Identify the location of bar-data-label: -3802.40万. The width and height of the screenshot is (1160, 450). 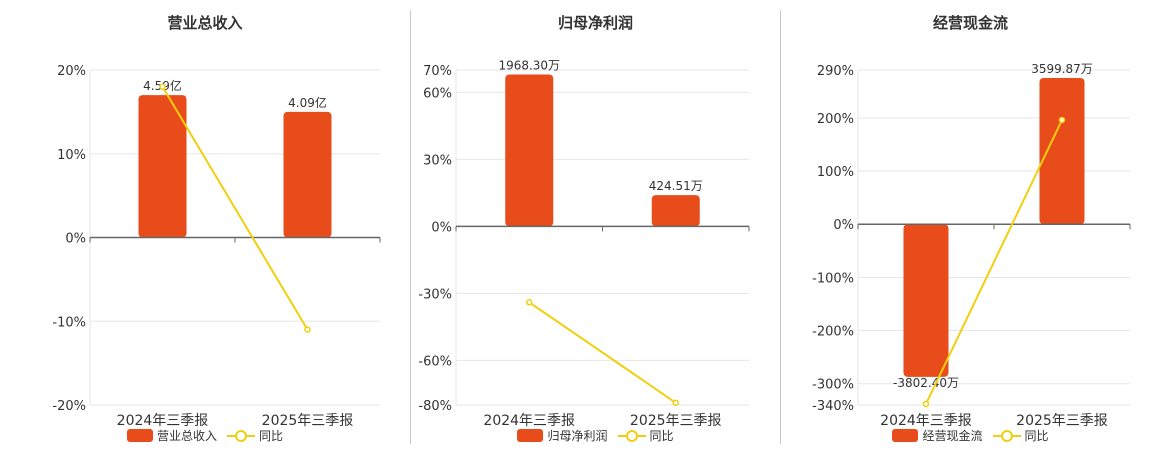
(926, 383).